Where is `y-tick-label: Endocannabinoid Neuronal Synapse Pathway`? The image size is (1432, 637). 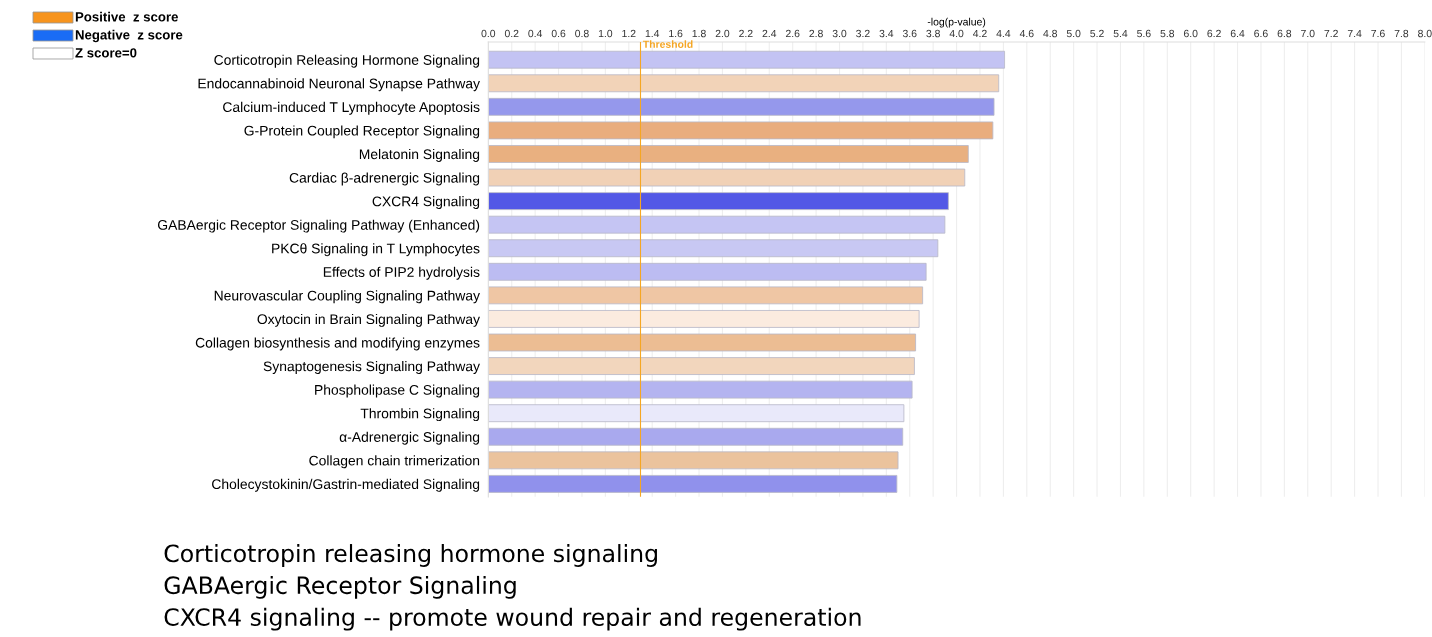 y-tick-label: Endocannabinoid Neuronal Synapse Pathway is located at coordinates (339, 85).